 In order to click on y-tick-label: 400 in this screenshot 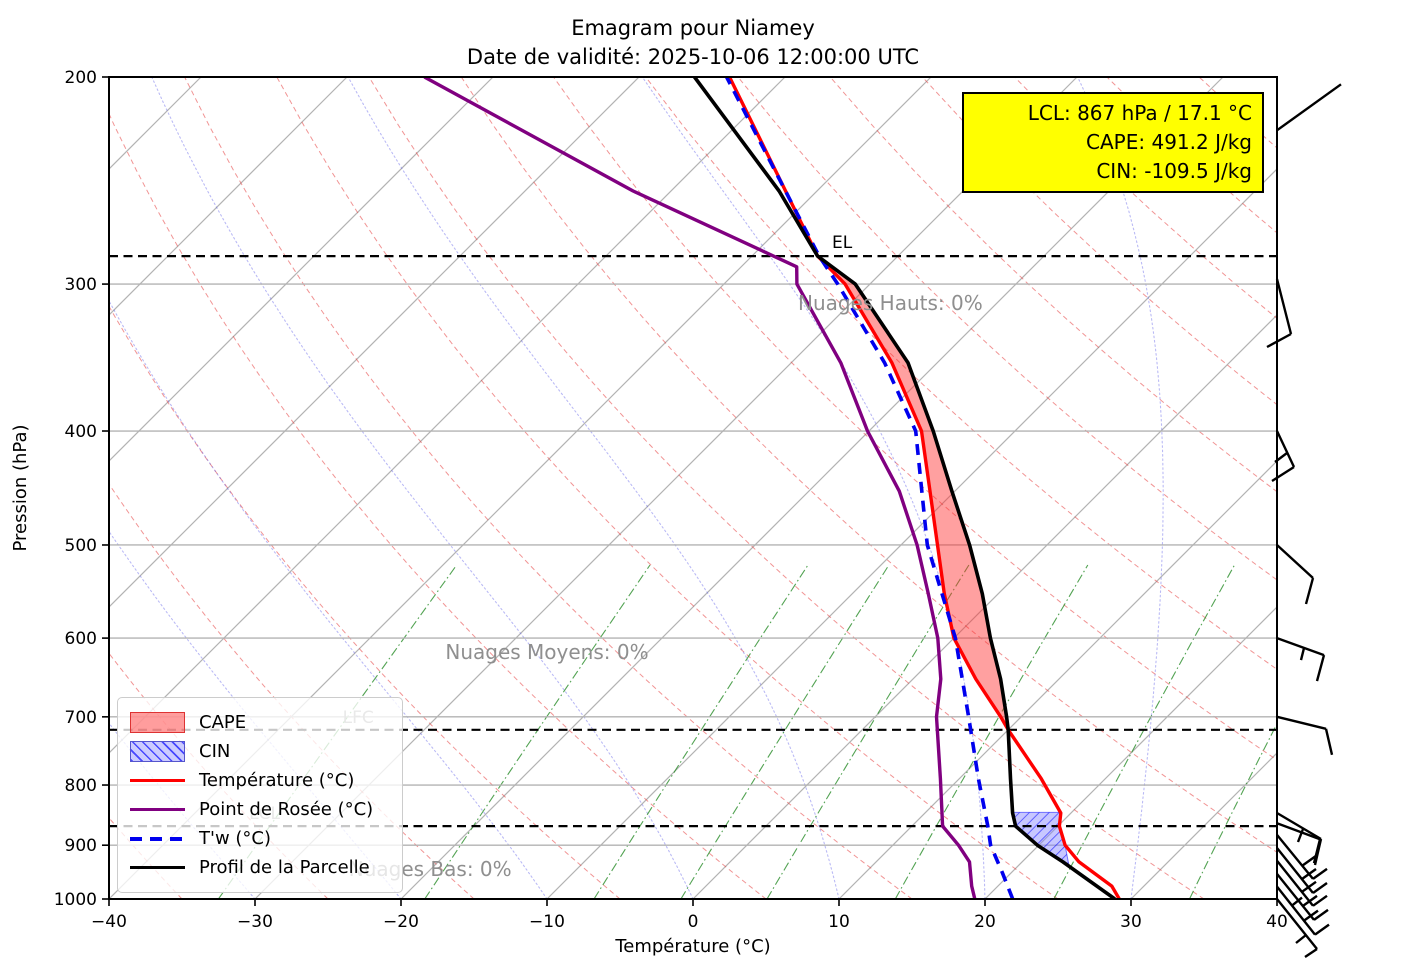, I will do `click(81, 432)`.